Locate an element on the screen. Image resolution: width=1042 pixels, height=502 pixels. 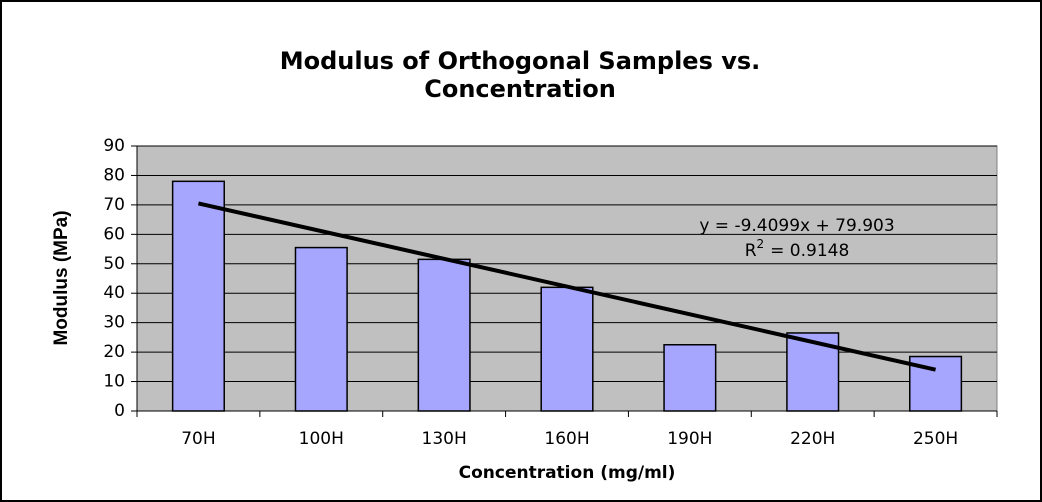
r-squared: R2 = 0.9148 is located at coordinates (797, 249).